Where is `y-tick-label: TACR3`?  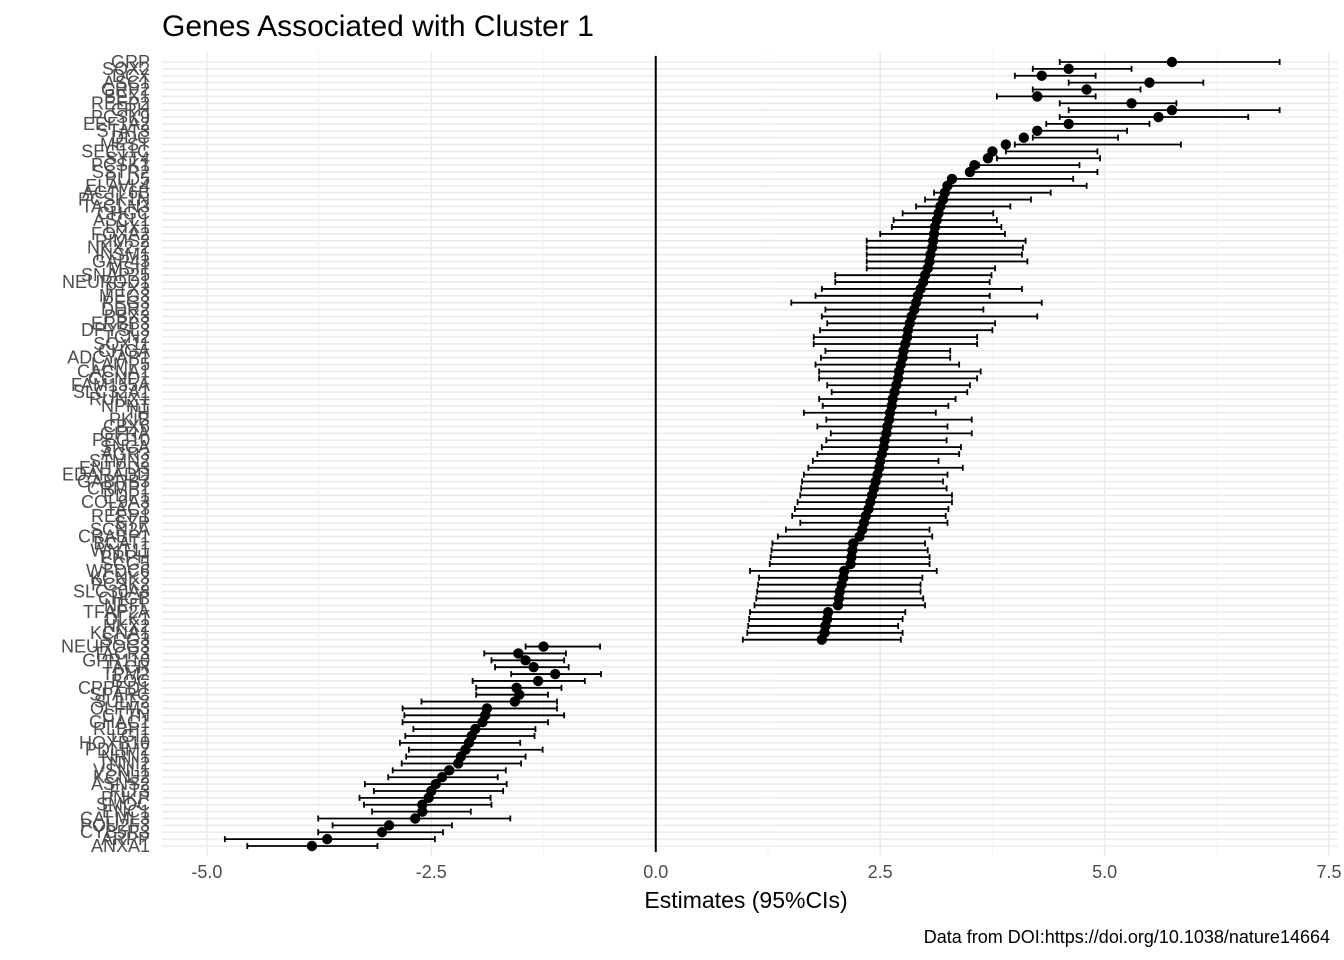 y-tick-label: TACR3 is located at coordinates (121, 653).